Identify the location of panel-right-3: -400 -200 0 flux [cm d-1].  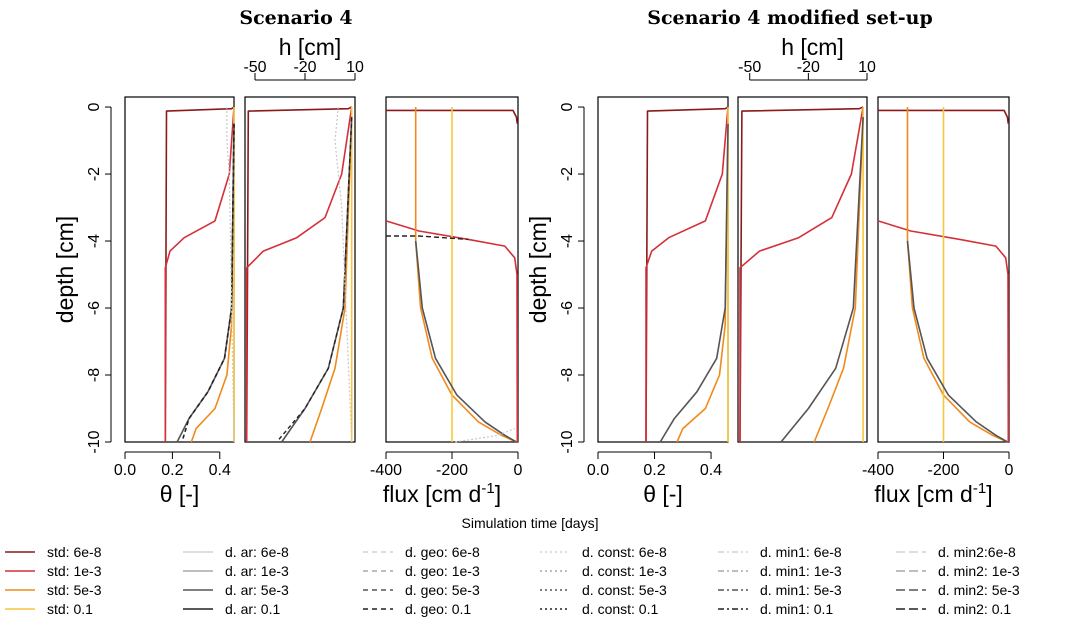
(938, 301).